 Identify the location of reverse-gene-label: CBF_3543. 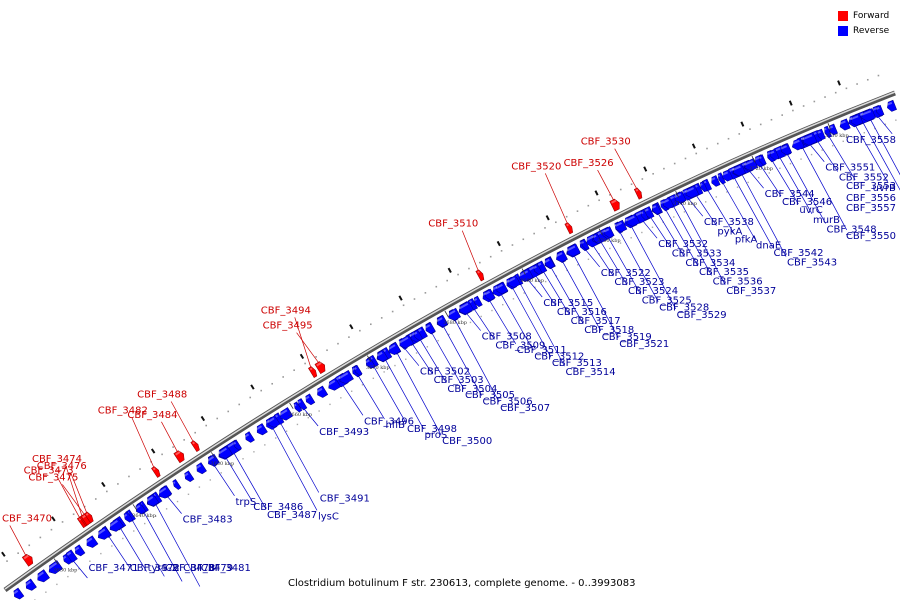
(812, 263).